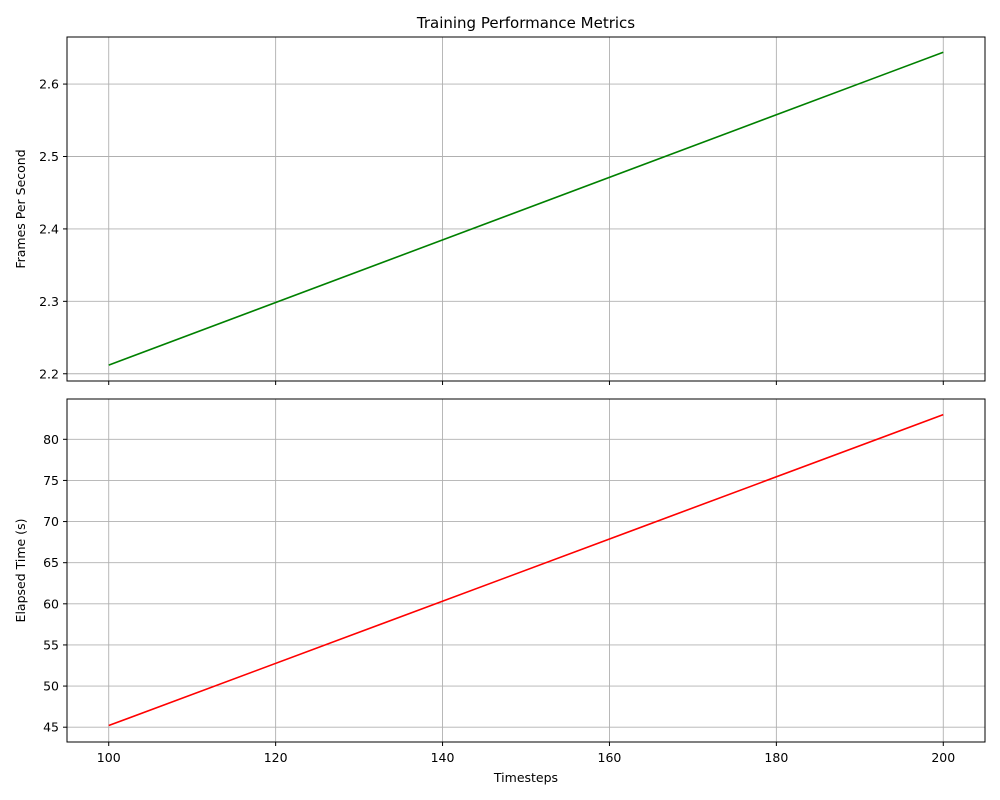 Image resolution: width=1000 pixels, height=800 pixels. What do you see at coordinates (20, 571) in the screenshot?
I see `y-axis-label: Elapsed Time (s)` at bounding box center [20, 571].